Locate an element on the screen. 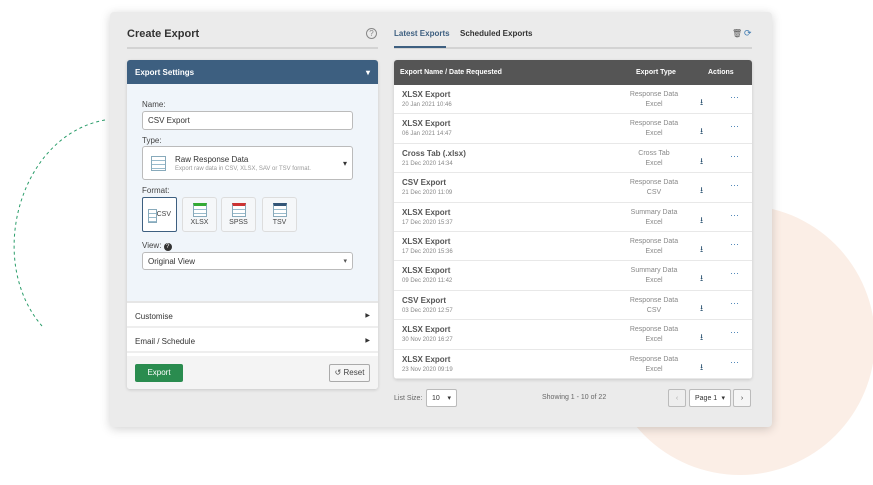 This screenshot has width=873, height=485. export-type: Response Data CSV is located at coordinates (654, 188).